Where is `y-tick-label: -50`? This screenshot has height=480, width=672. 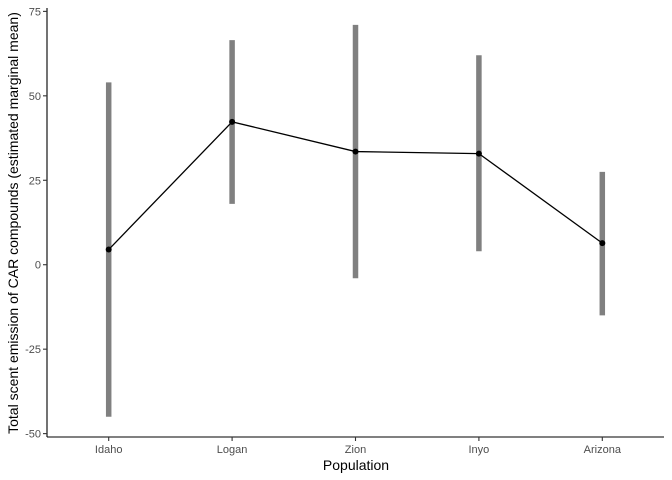 y-tick-label: -50 is located at coordinates (33, 435).